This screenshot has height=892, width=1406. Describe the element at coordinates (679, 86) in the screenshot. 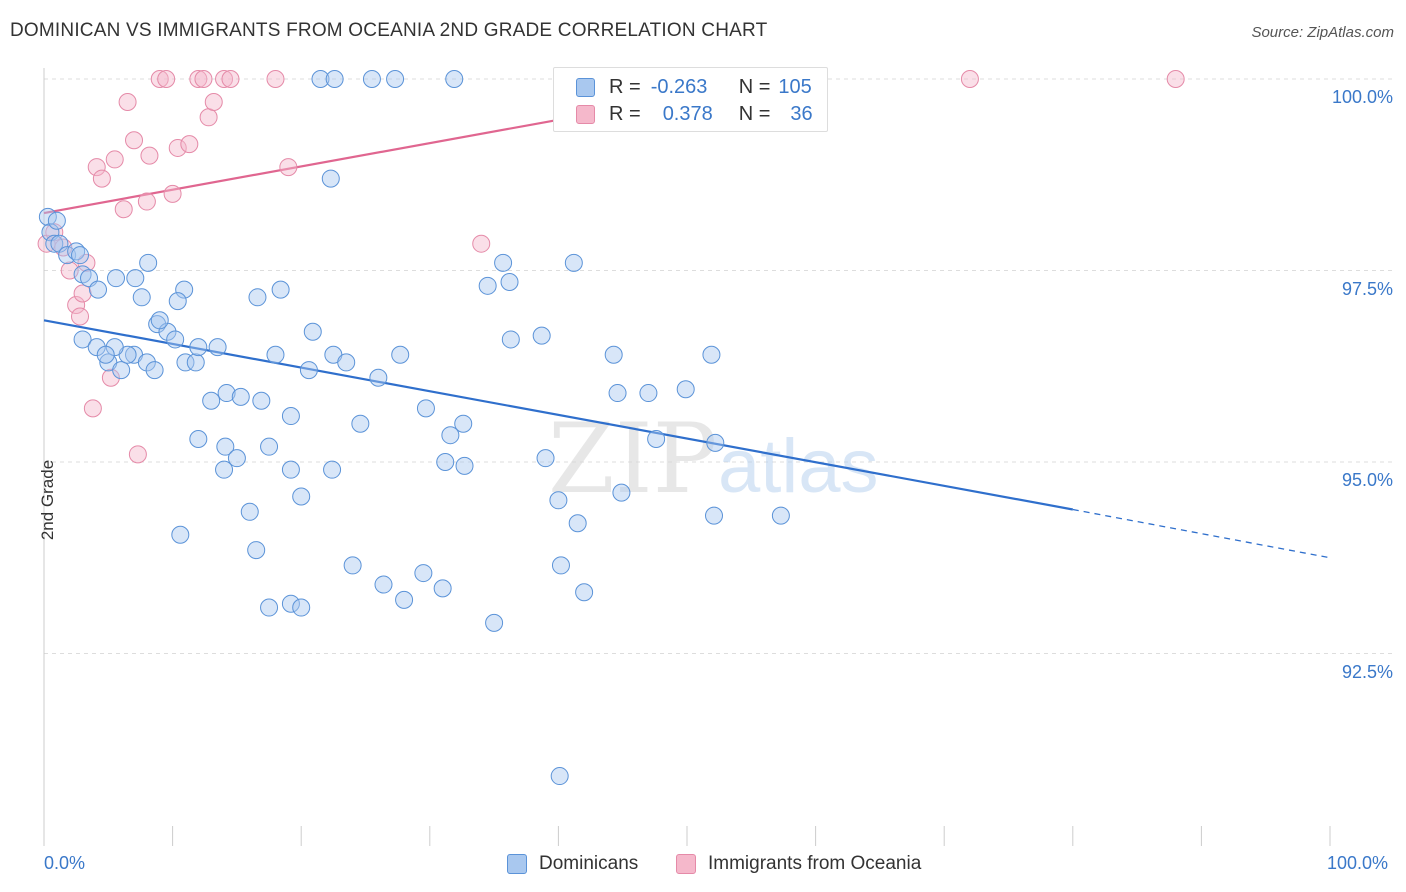

I see `legend-r-value: -0.263` at that location.